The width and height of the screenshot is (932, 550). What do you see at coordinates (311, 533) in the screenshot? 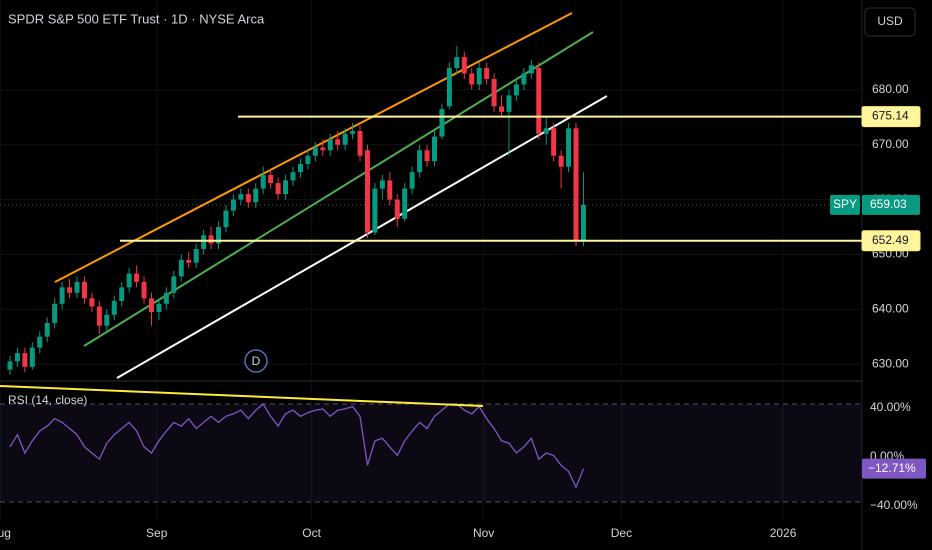
I see `x-tick-label: Oct` at bounding box center [311, 533].